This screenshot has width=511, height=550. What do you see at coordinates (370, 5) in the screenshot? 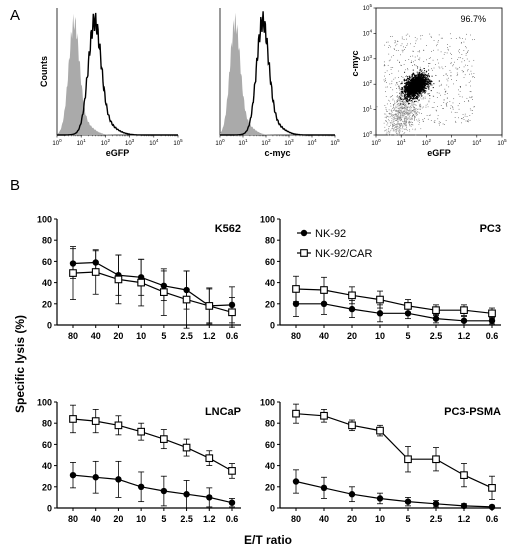
I see `tick-exp: 5` at bounding box center [370, 5].